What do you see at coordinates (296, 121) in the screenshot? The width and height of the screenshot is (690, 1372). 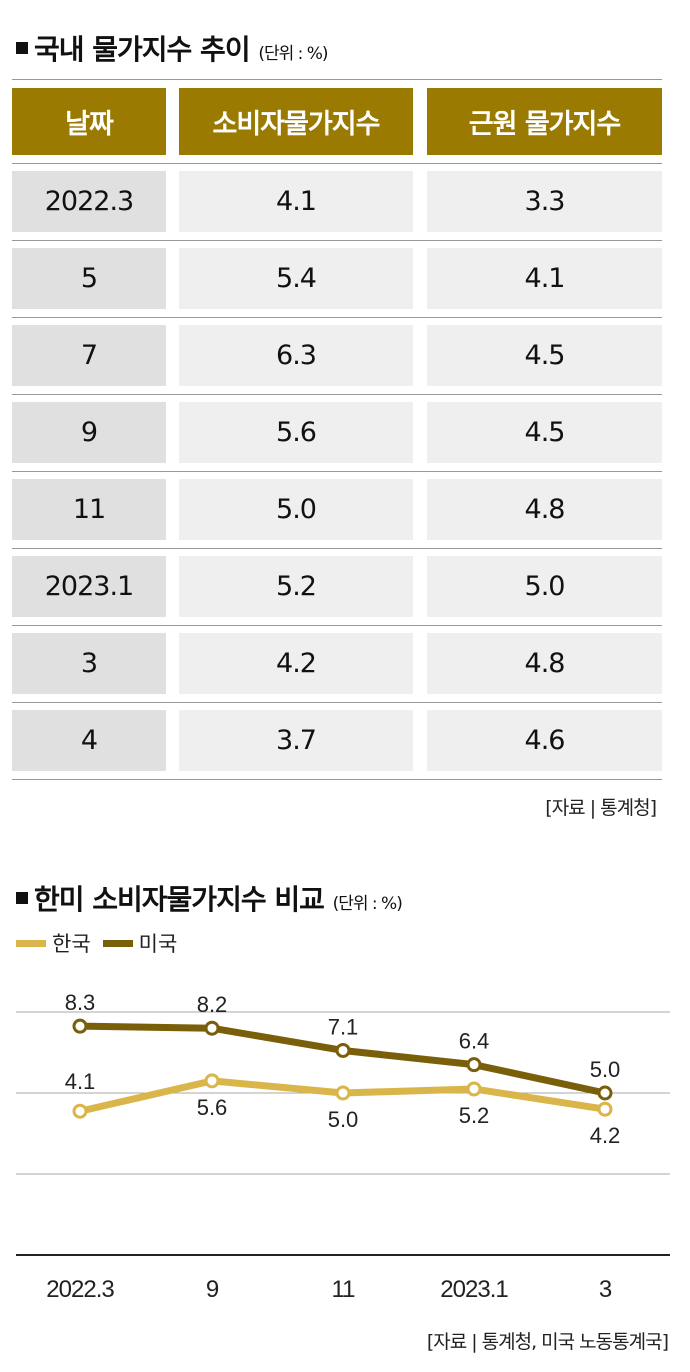 I see `column-header: 소비자물가지수` at bounding box center [296, 121].